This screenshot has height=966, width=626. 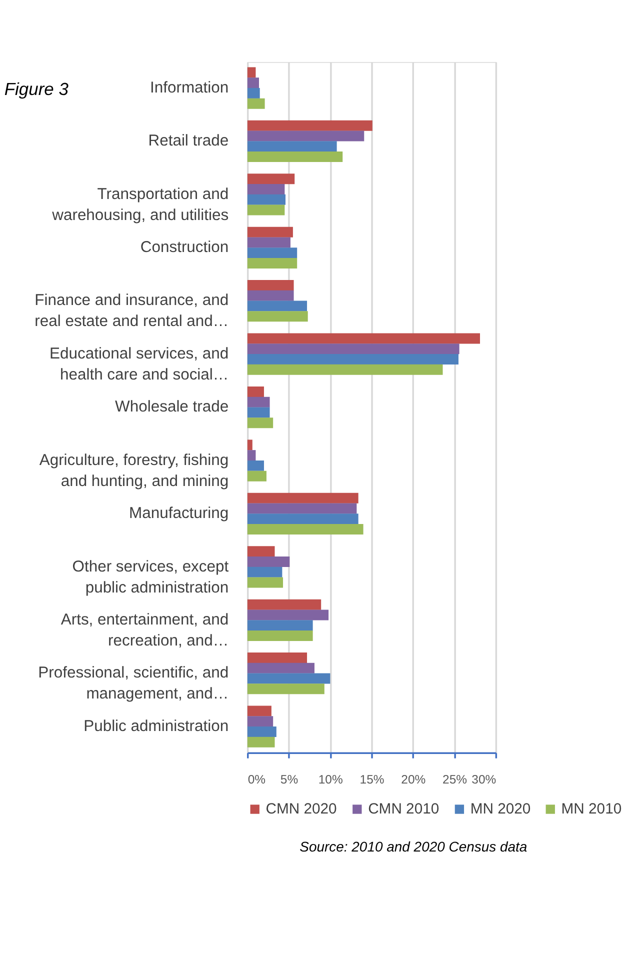 I want to click on y-tick-label: Manufacturing, so click(x=179, y=513).